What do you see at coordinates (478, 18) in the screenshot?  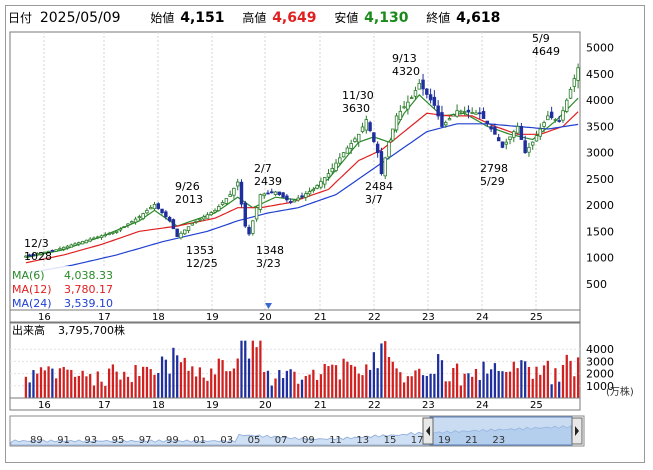 I see `close-value: 4,618` at bounding box center [478, 18].